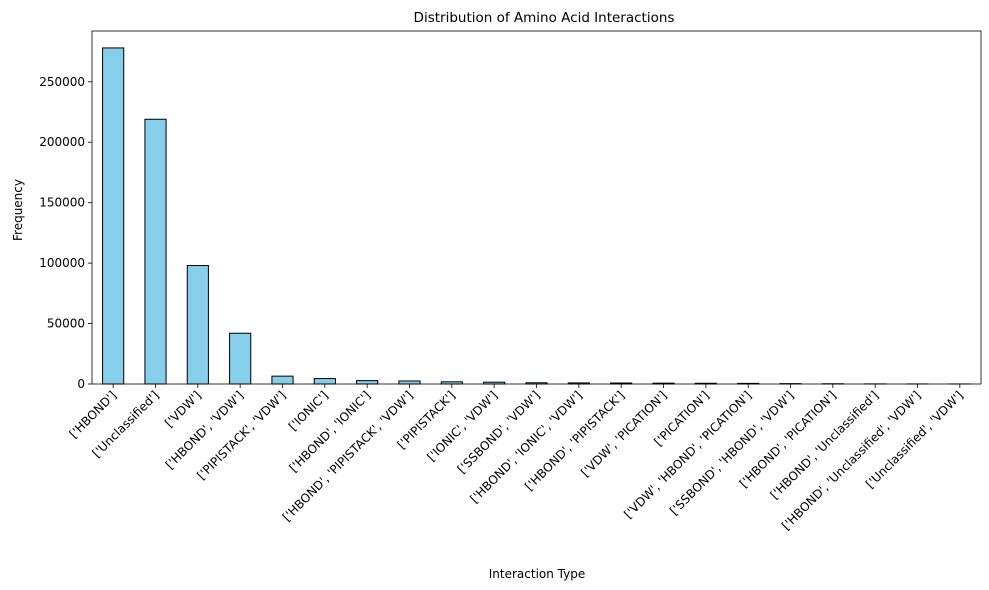 The image size is (989, 590). I want to click on y-tick-label: 200000, so click(62, 142).